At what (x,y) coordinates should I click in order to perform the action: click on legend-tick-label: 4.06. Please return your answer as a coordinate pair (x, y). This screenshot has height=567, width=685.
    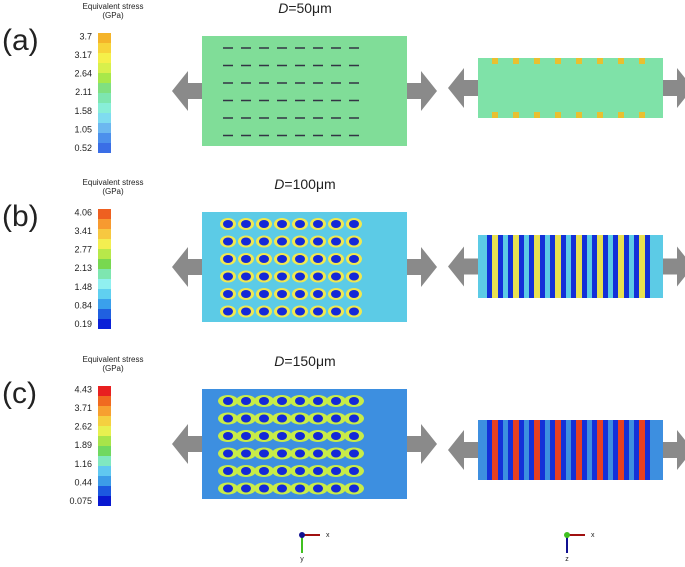
    Looking at the image, I should click on (83, 212).